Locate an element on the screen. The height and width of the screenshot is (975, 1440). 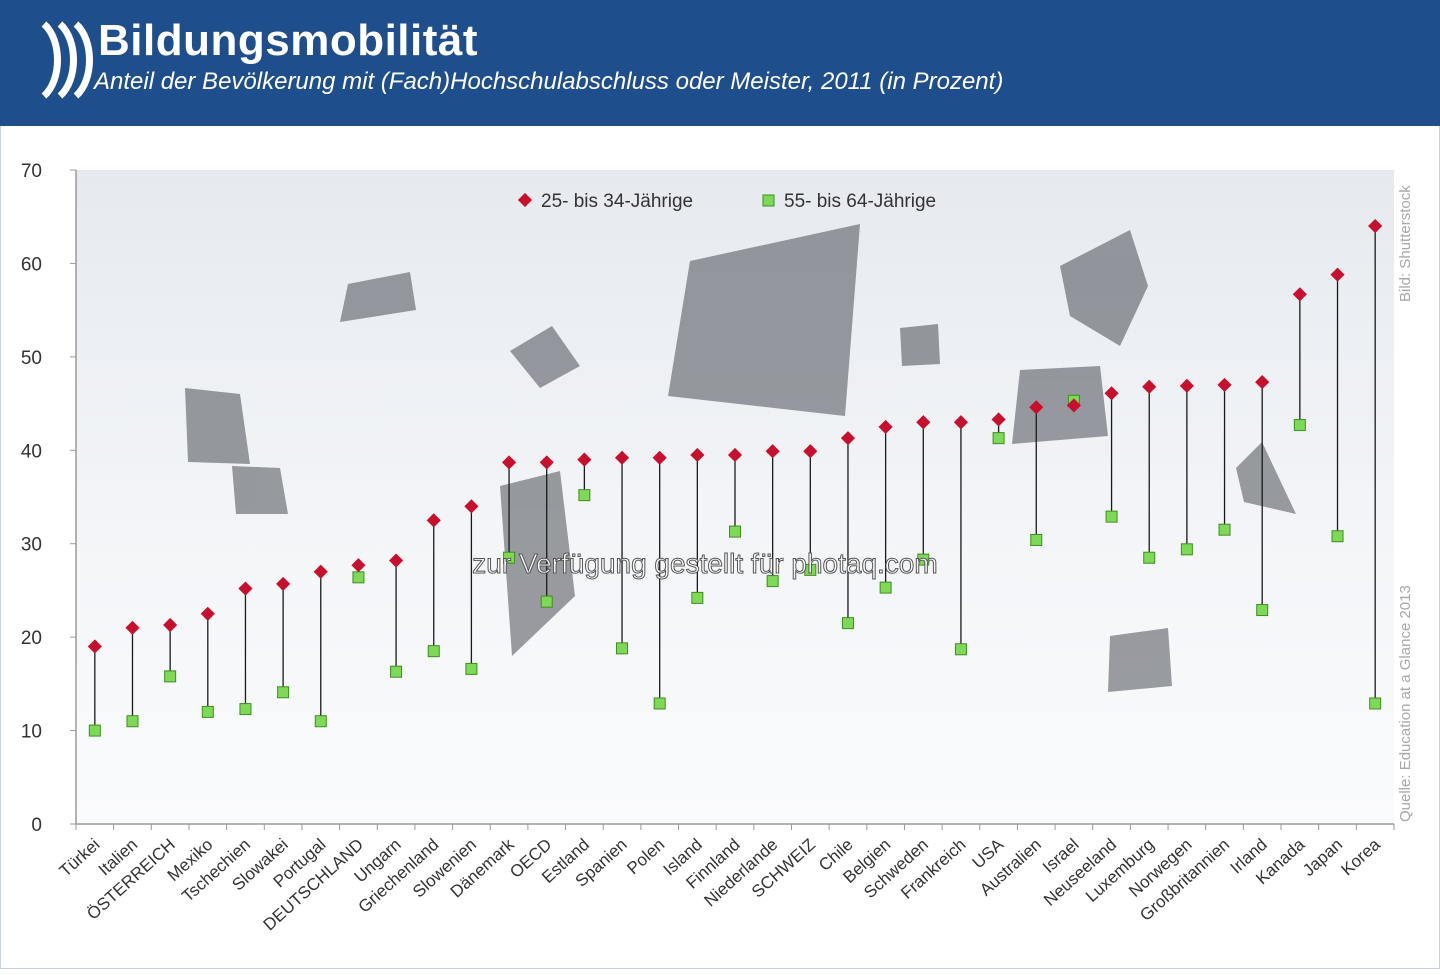
y-tick-label: 0 is located at coordinates (36, 825).